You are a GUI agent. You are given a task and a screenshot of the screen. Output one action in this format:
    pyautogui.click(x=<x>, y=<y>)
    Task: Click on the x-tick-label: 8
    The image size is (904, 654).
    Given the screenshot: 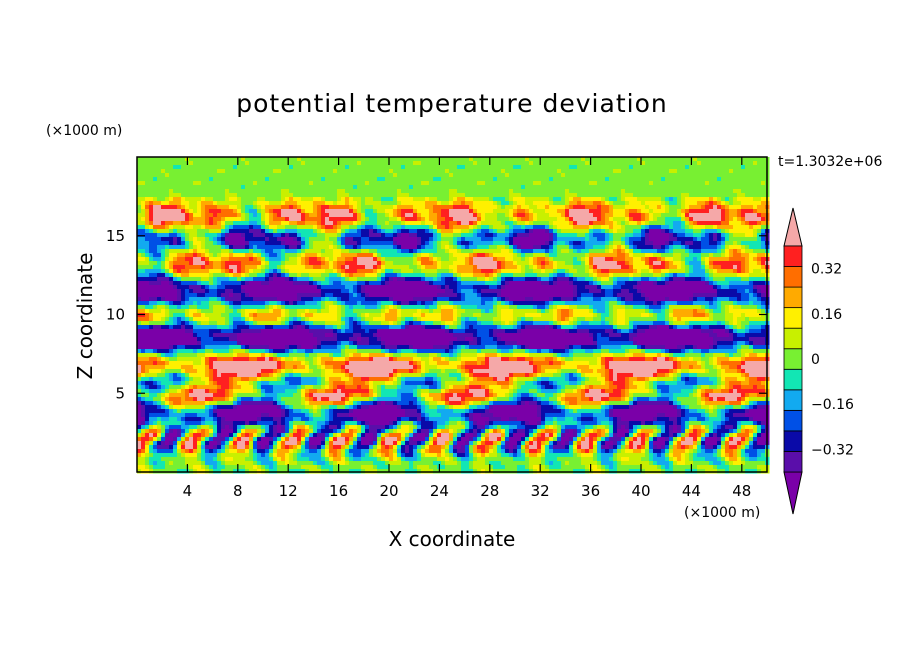 What is the action you would take?
    pyautogui.click(x=238, y=491)
    